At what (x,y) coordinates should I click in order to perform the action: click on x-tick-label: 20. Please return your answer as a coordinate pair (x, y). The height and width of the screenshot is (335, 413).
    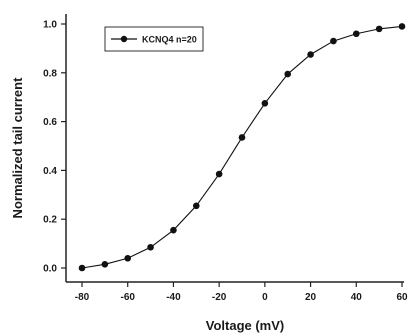
    Looking at the image, I should click on (311, 297).